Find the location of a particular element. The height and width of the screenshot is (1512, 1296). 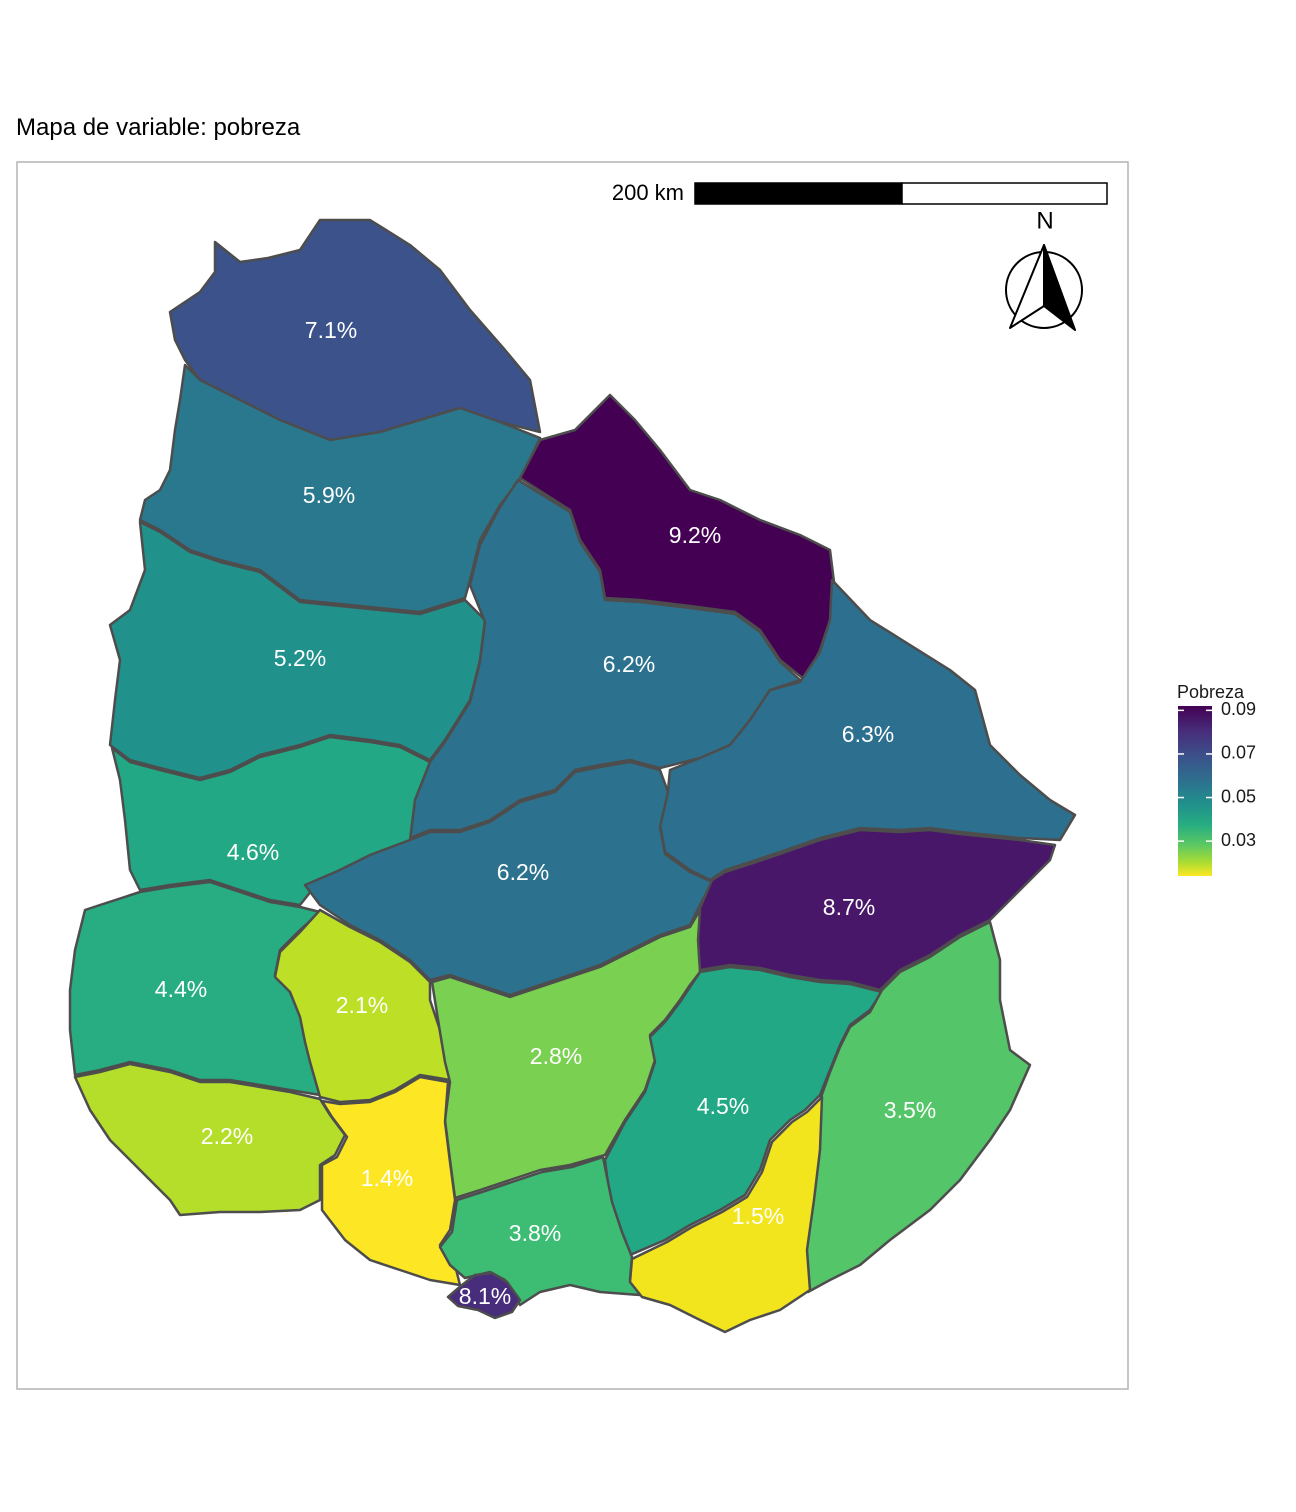

region-label: 3.8% is located at coordinates (535, 1233).